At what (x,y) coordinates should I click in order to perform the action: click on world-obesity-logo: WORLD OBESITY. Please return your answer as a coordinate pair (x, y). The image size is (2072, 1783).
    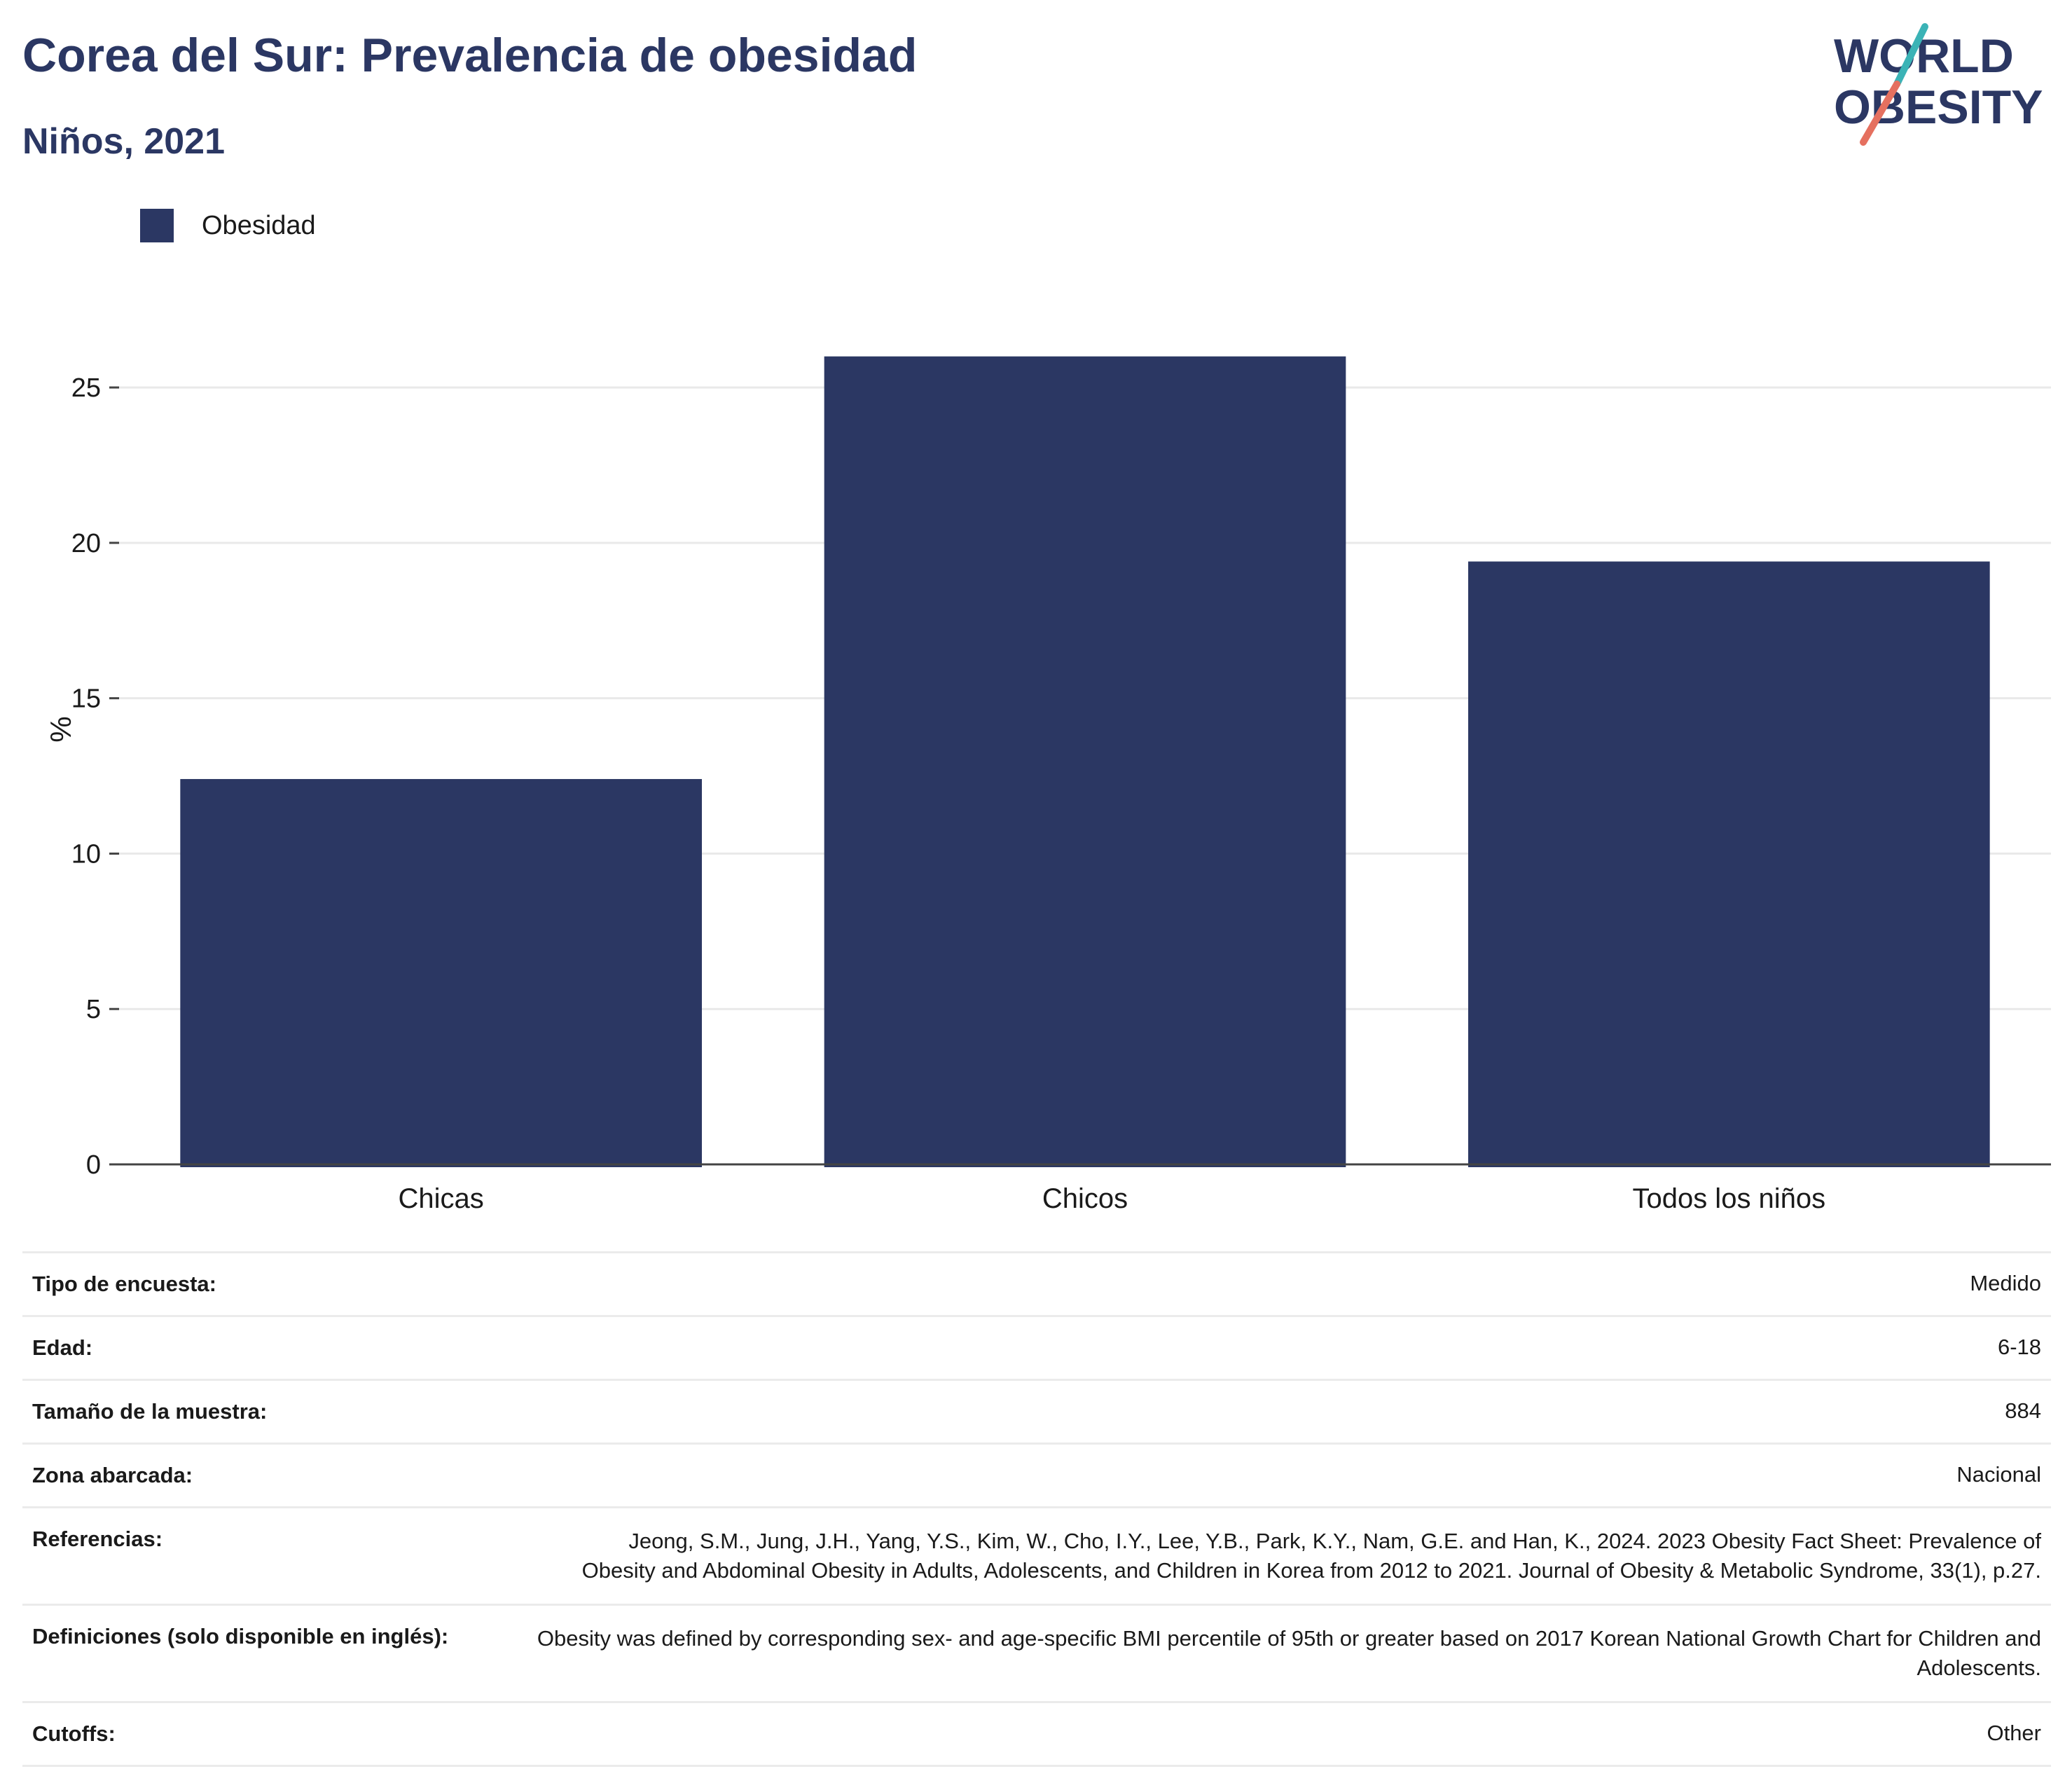
    Looking at the image, I should click on (1939, 84).